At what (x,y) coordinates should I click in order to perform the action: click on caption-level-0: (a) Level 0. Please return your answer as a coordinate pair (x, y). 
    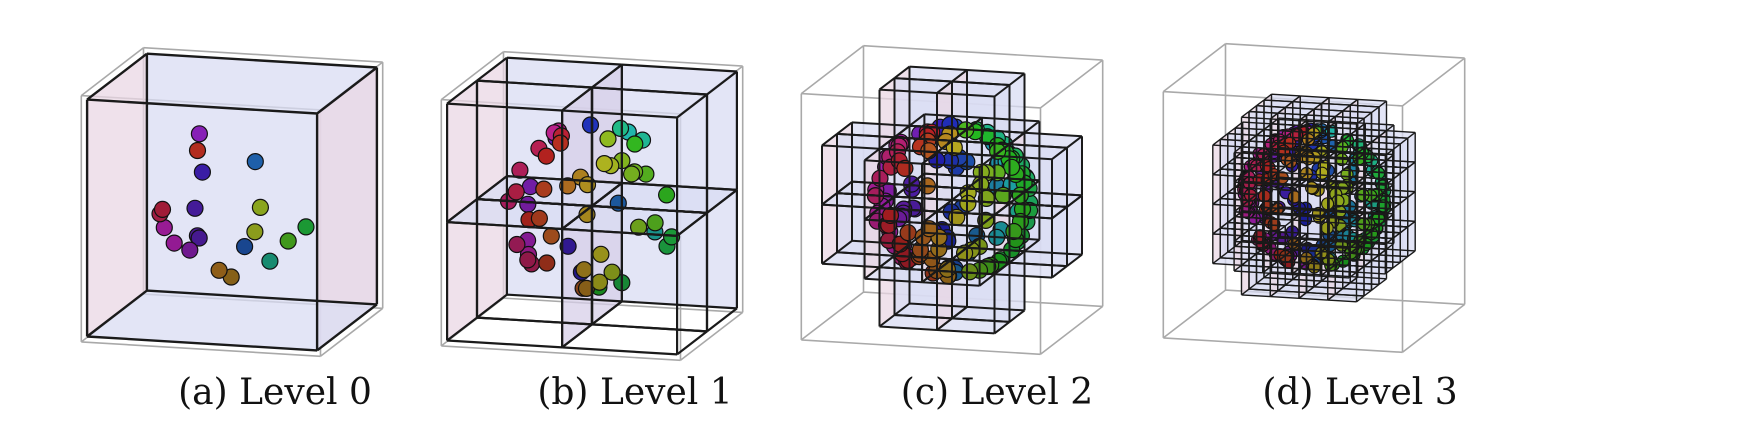
    Looking at the image, I should click on (275, 392).